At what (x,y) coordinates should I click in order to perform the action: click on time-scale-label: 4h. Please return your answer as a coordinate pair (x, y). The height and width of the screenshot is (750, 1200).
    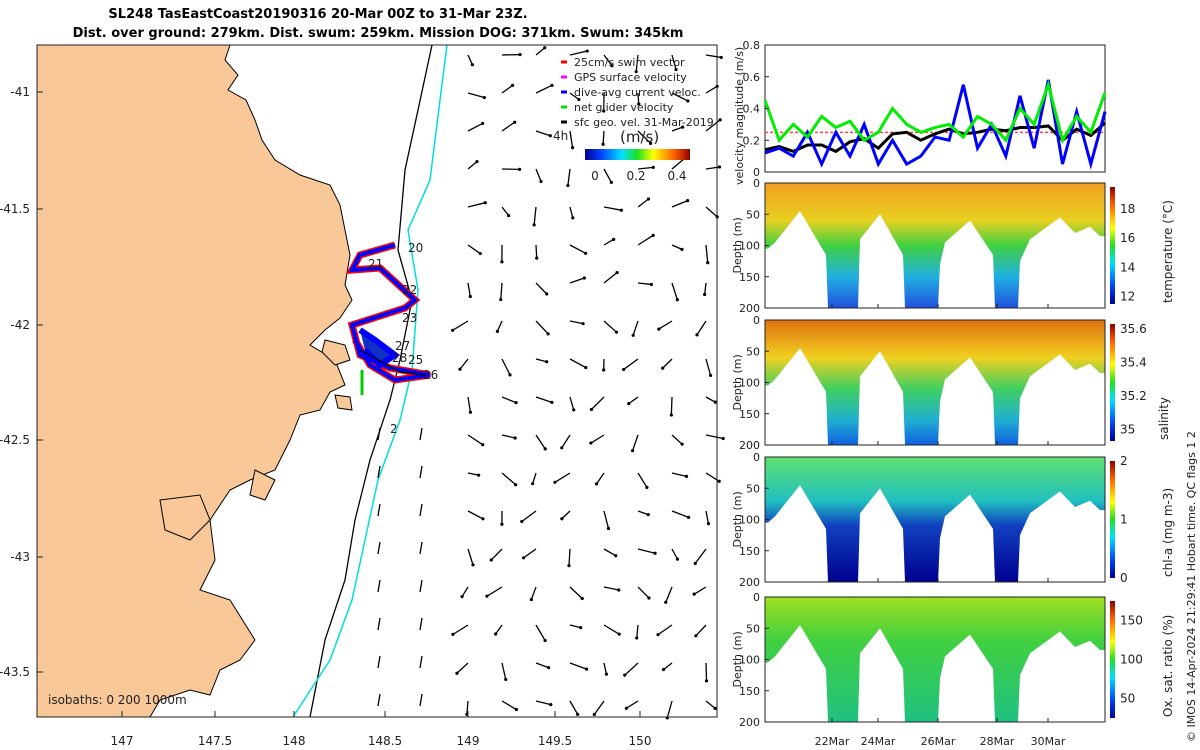
    Looking at the image, I should click on (560, 136).